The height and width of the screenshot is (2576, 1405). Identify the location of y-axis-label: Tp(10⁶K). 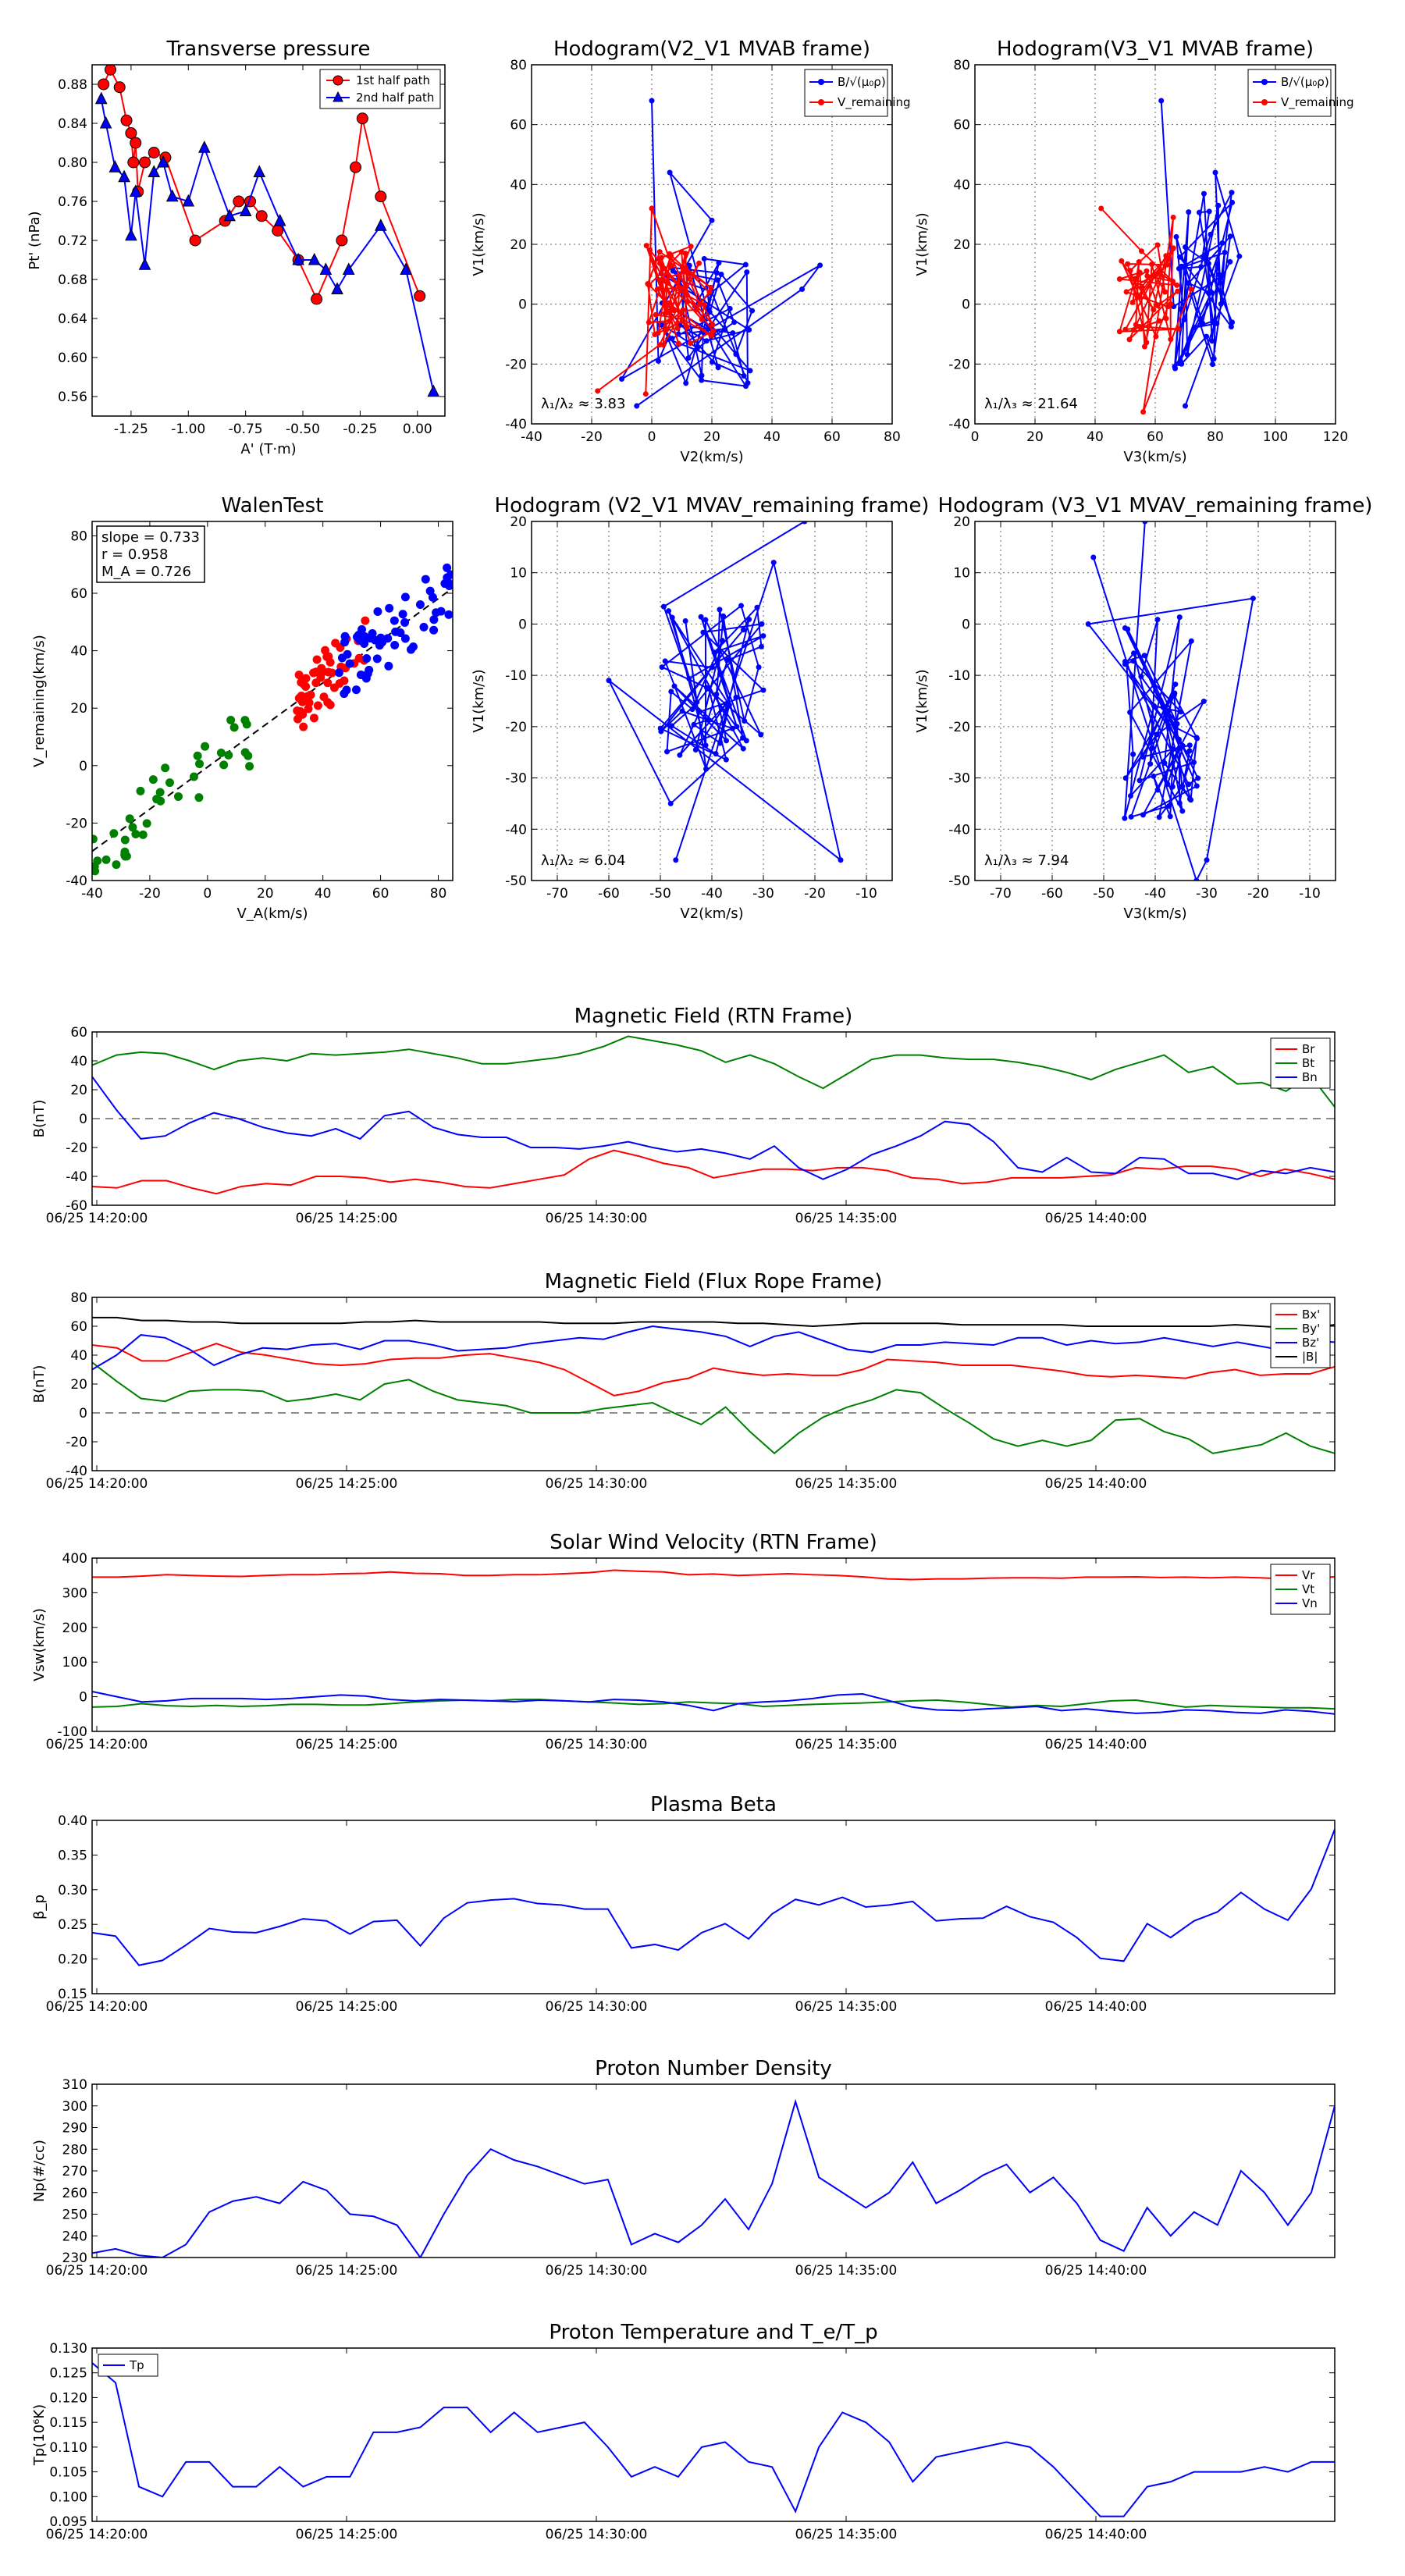
(40, 2435).